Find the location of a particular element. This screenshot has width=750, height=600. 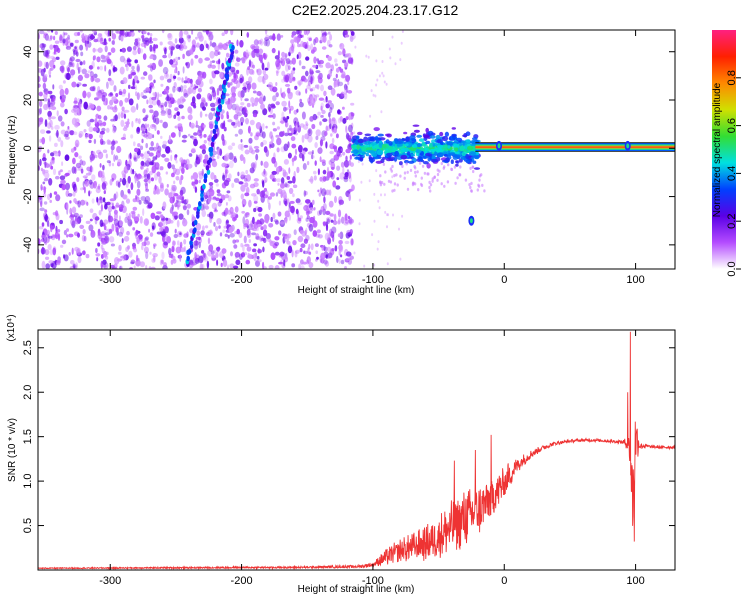

y-tick-label: 1.0 is located at coordinates (28, 480).